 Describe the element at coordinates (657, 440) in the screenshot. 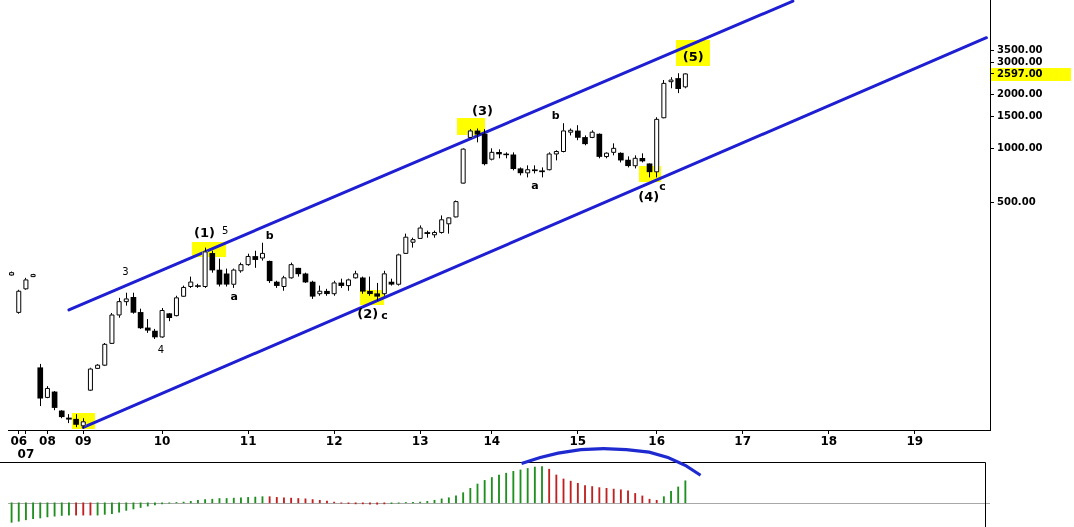

I see `x-tick-label: 16` at that location.